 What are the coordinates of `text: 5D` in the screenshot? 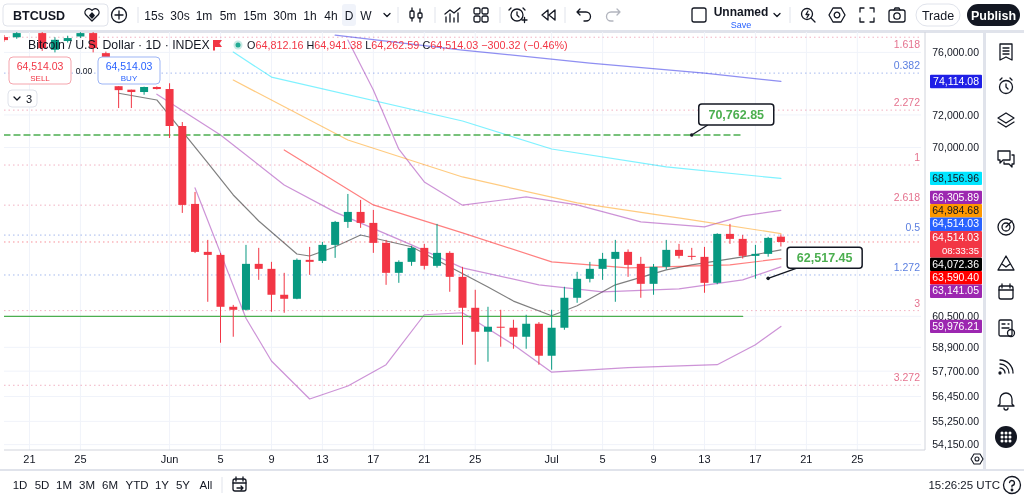 It's located at (42, 485).